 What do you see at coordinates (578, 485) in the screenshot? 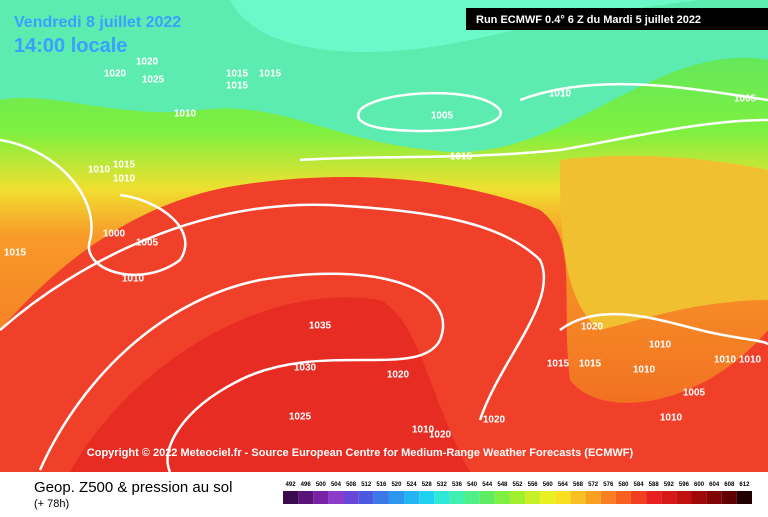
I see `colorbar-label: 568` at bounding box center [578, 485].